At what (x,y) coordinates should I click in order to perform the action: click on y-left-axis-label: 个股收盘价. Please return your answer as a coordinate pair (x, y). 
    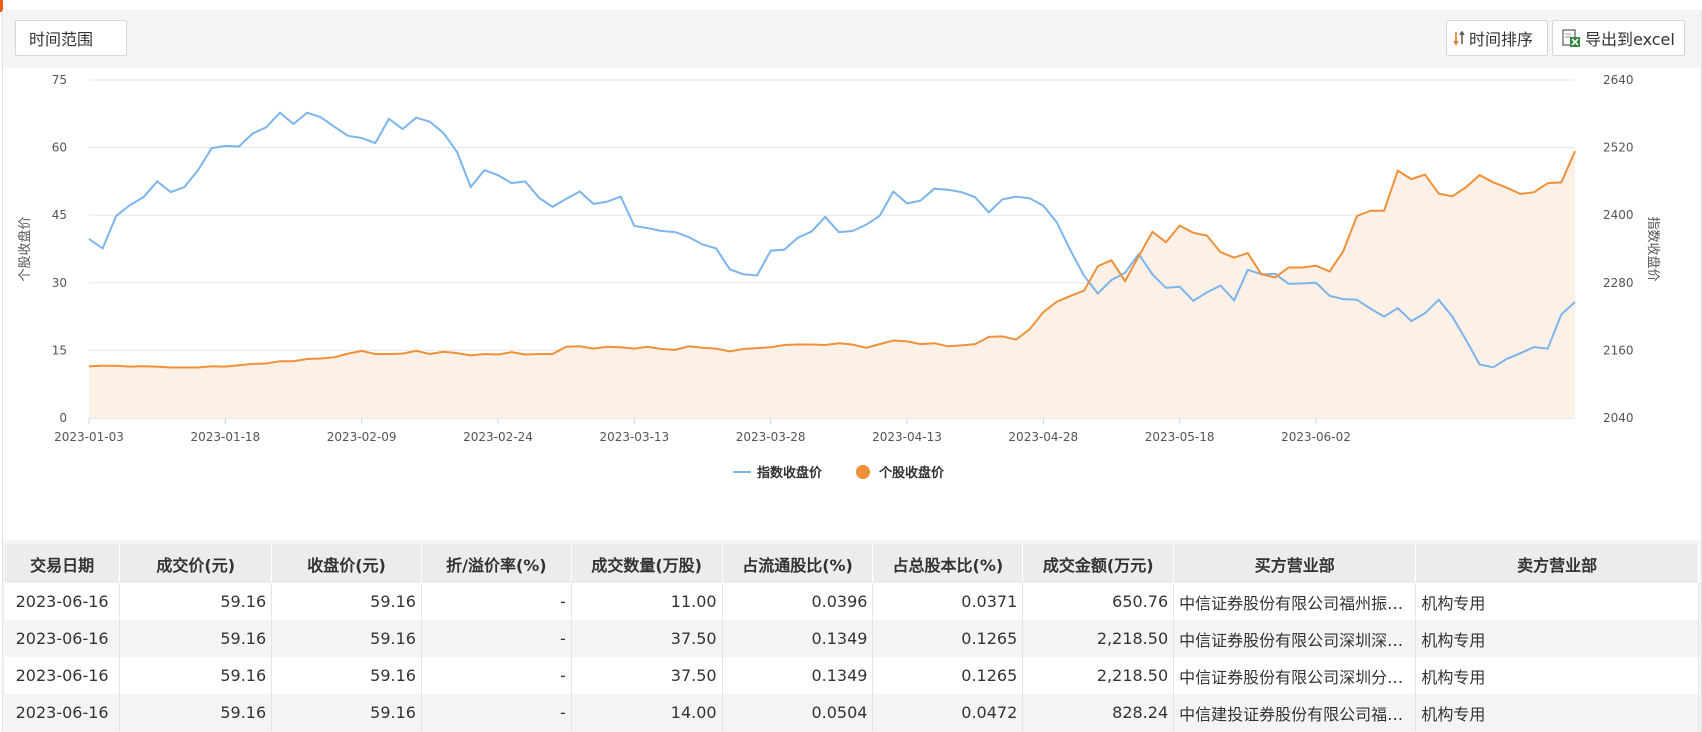
    Looking at the image, I should click on (25, 248).